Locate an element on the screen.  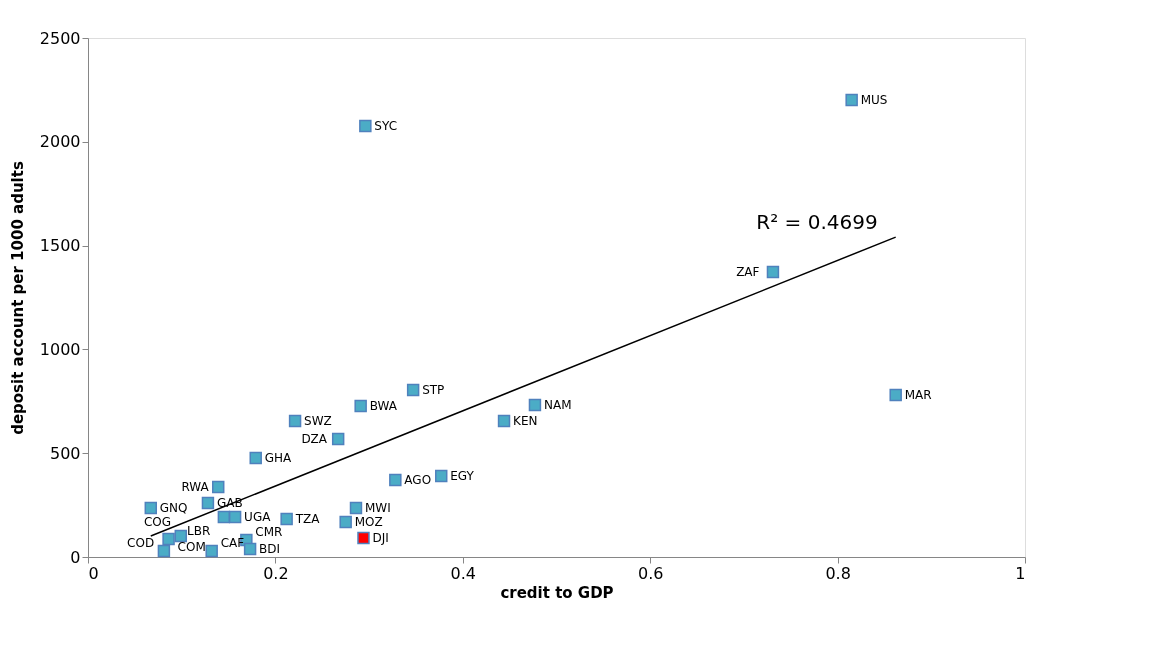
data-label: EGY is located at coordinates (462, 476).